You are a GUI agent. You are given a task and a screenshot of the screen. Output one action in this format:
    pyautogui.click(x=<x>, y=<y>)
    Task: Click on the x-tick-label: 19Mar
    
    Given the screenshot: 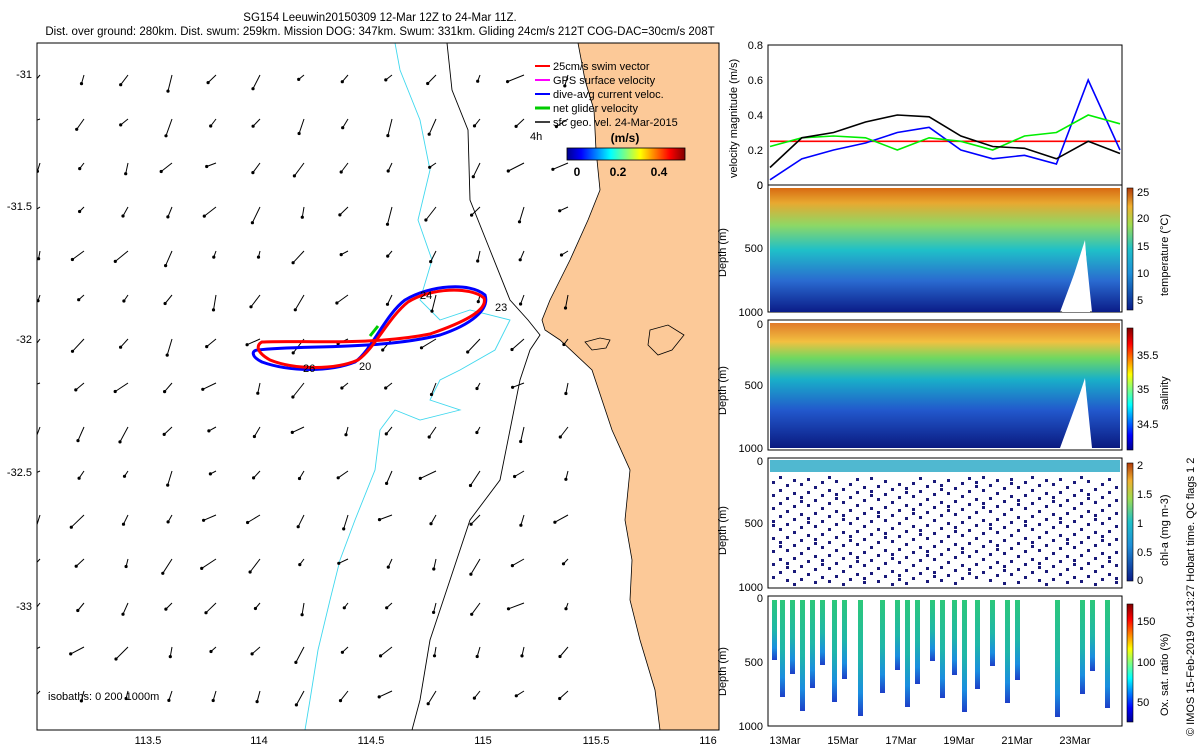 What is the action you would take?
    pyautogui.click(x=959, y=741)
    